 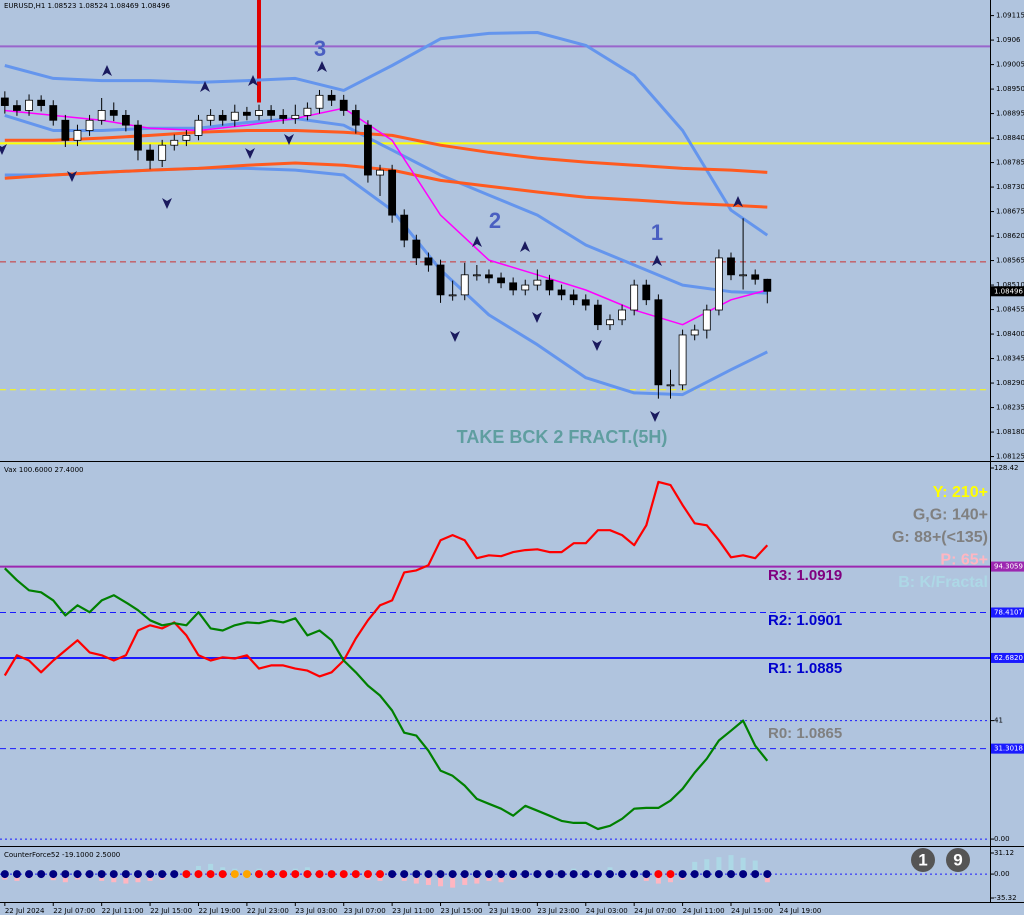 What do you see at coordinates (1008, 567) in the screenshot?
I see `y-tick-label: 94.3059` at bounding box center [1008, 567].